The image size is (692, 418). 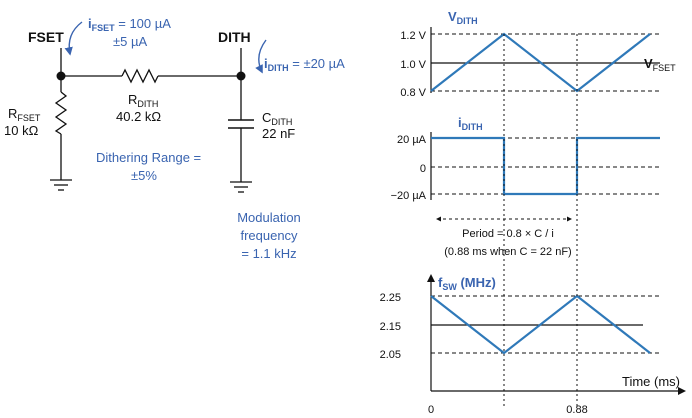 What do you see at coordinates (304, 64) in the screenshot?
I see `idith-label: iDITH = ±20 µA` at bounding box center [304, 64].